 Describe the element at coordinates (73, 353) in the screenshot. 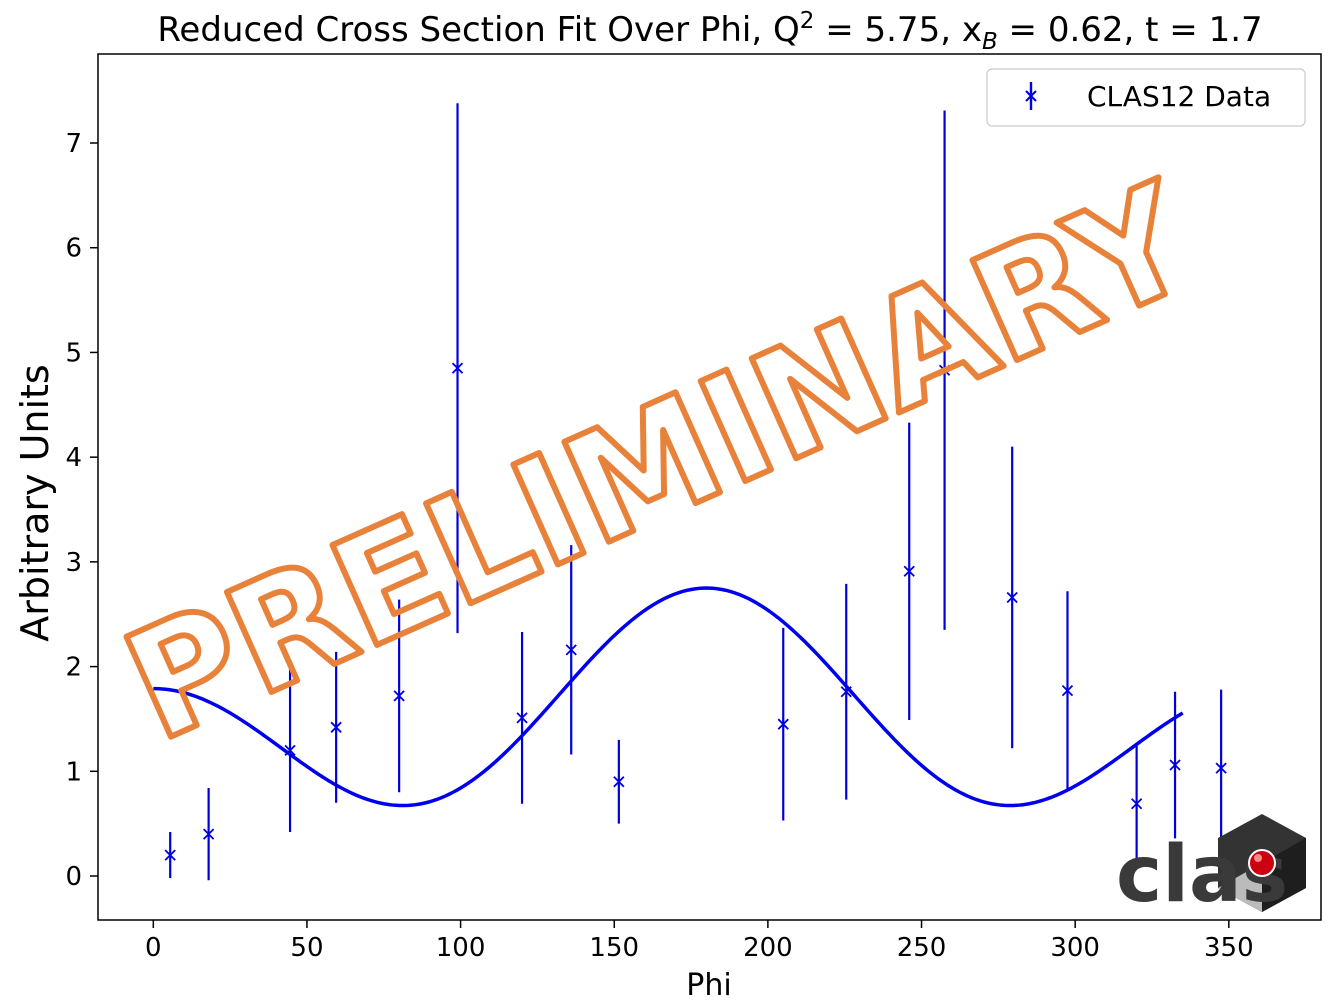

I see `y-tick-label: 5` at that location.